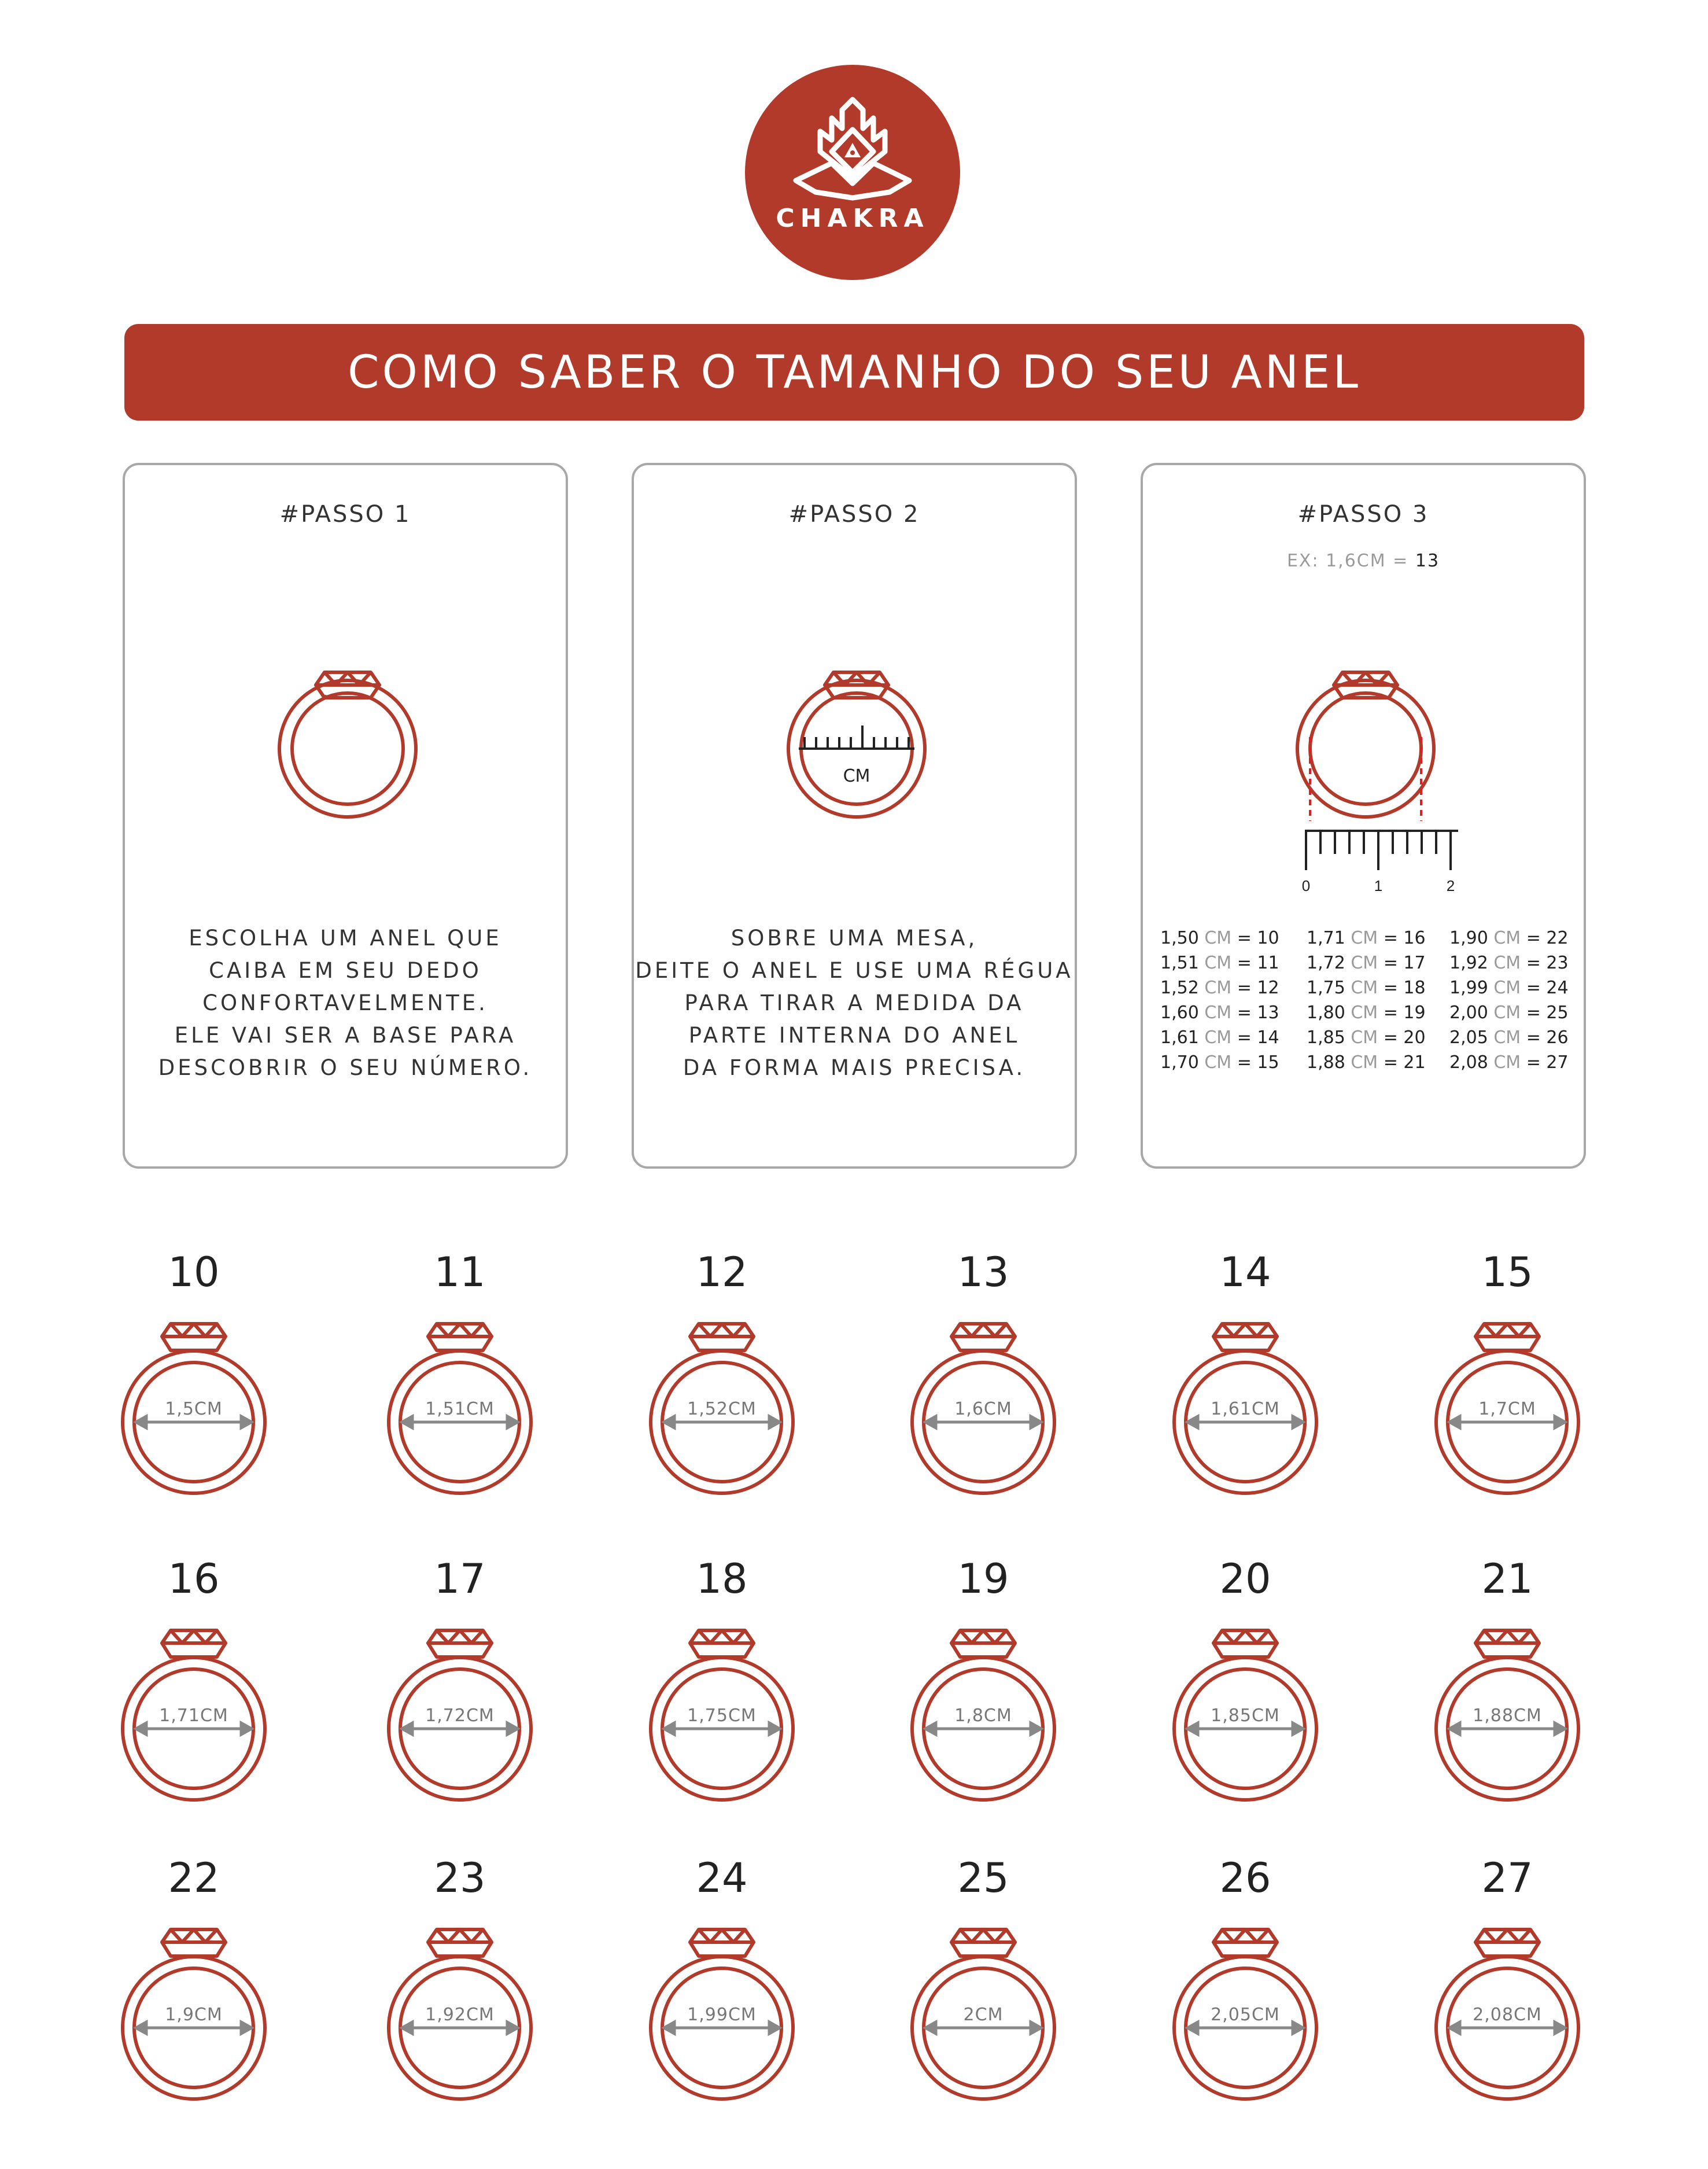  Describe the element at coordinates (1469, 963) in the screenshot. I see `conversion-cm: 1,92` at that location.